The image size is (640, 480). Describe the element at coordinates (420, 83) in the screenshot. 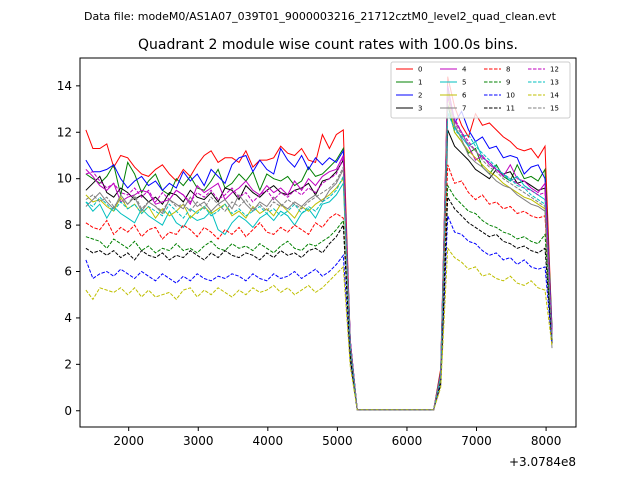

I see `legend-label-1: 1` at that location.